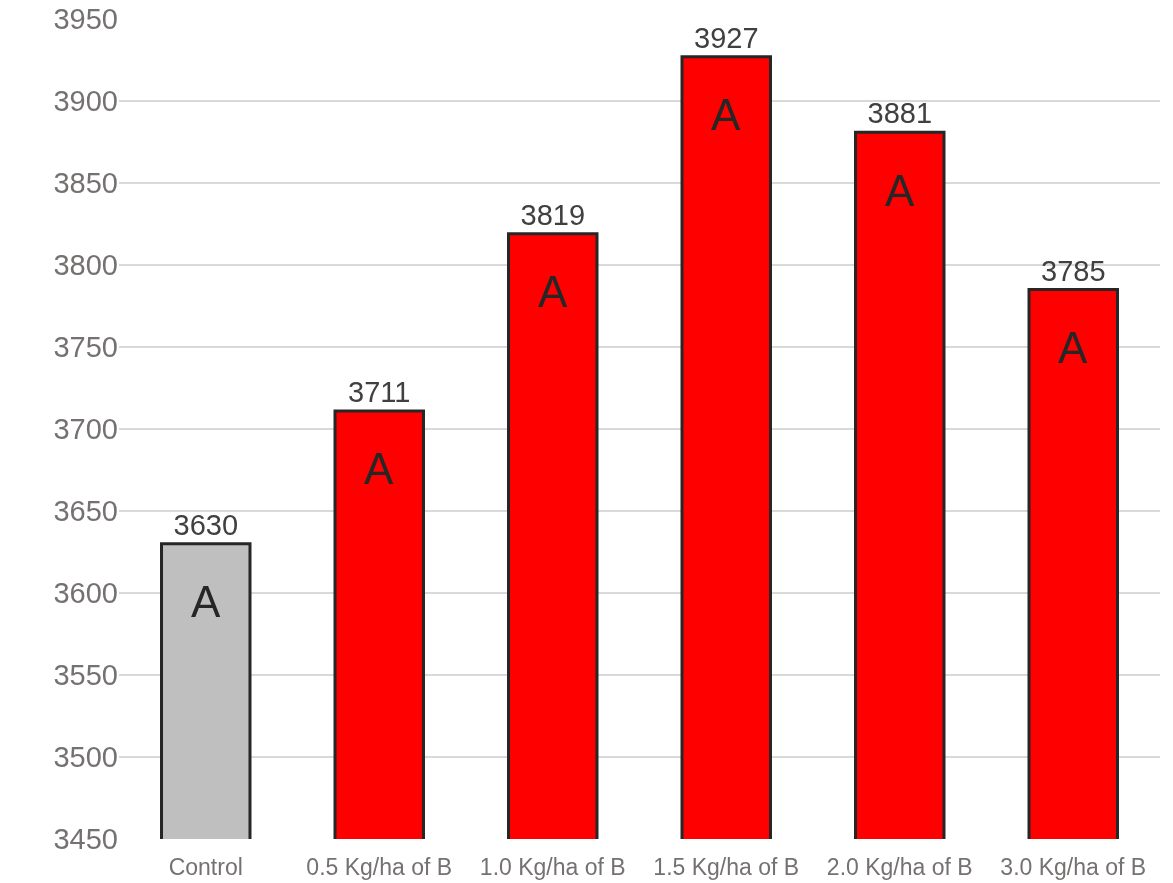 The height and width of the screenshot is (883, 1173). What do you see at coordinates (85, 429) in the screenshot?
I see `y-tick-label: 3700` at bounding box center [85, 429].